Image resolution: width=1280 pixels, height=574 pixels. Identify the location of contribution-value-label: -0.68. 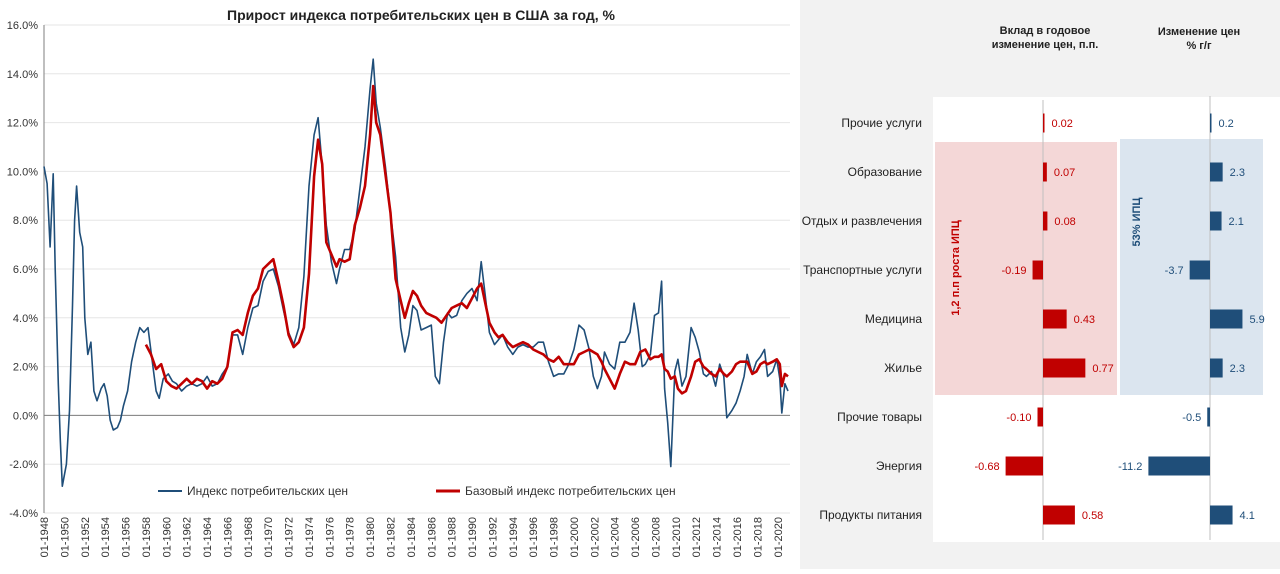
(987, 467).